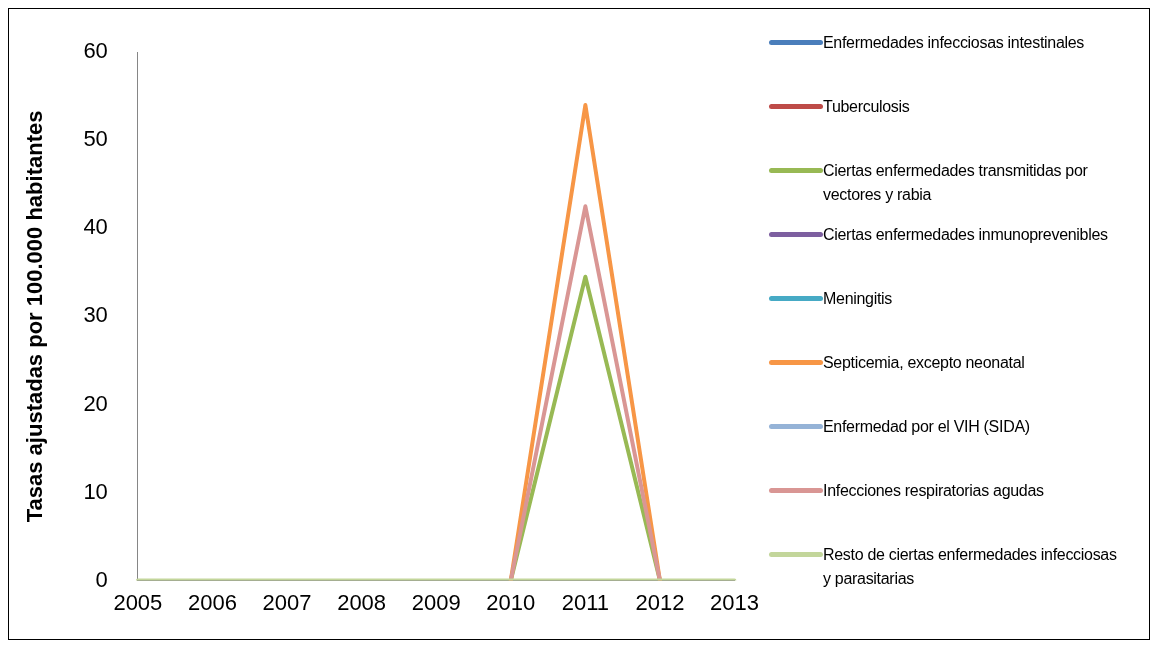 This screenshot has width=1159, height=652. What do you see at coordinates (212, 602) in the screenshot?
I see `x-tick-label: 2006` at bounding box center [212, 602].